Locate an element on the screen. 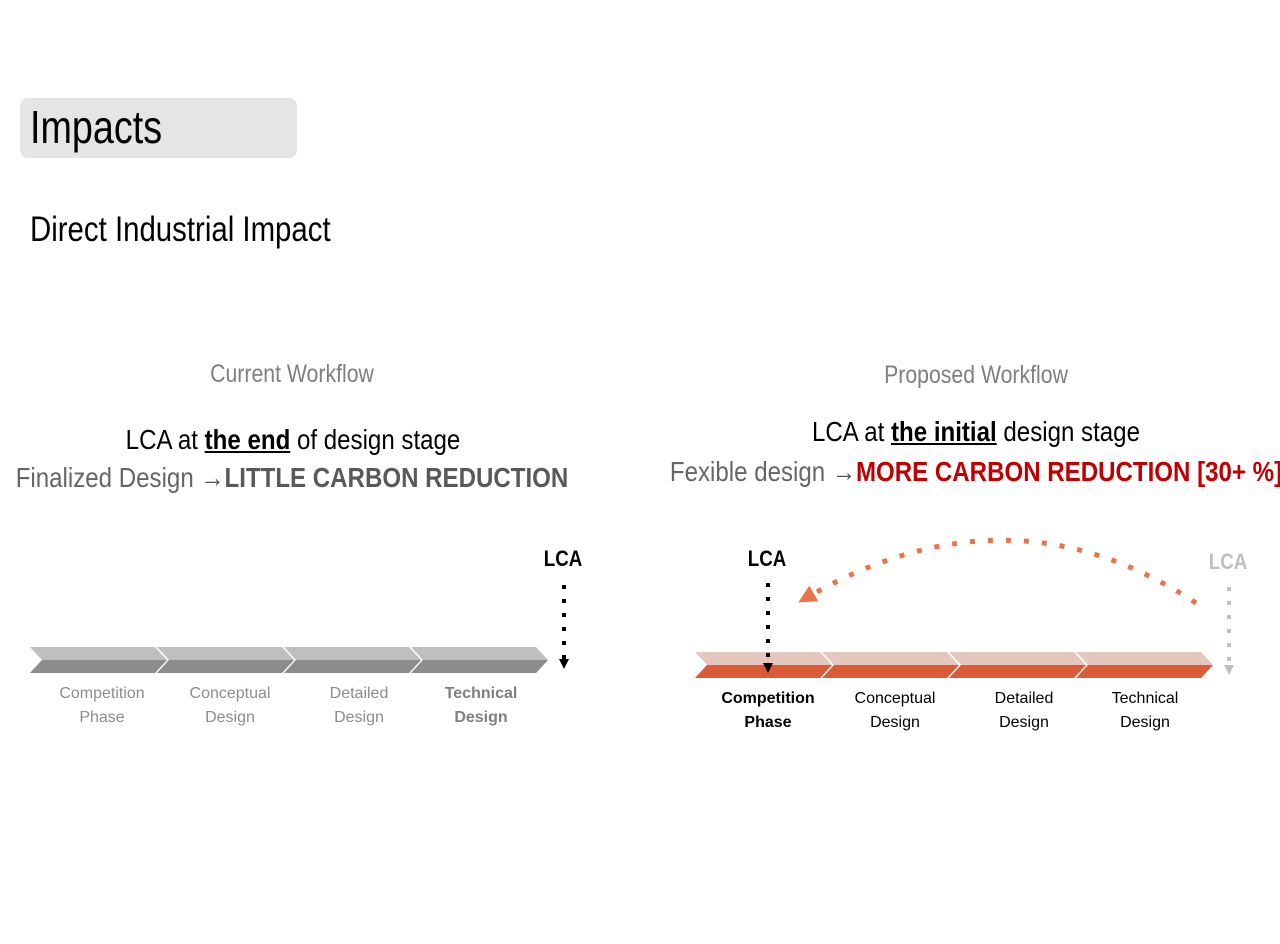 Image resolution: width=1280 pixels, height=944 pixels. proposed-phase-detailed: Detailed Design is located at coordinates (1024, 711).